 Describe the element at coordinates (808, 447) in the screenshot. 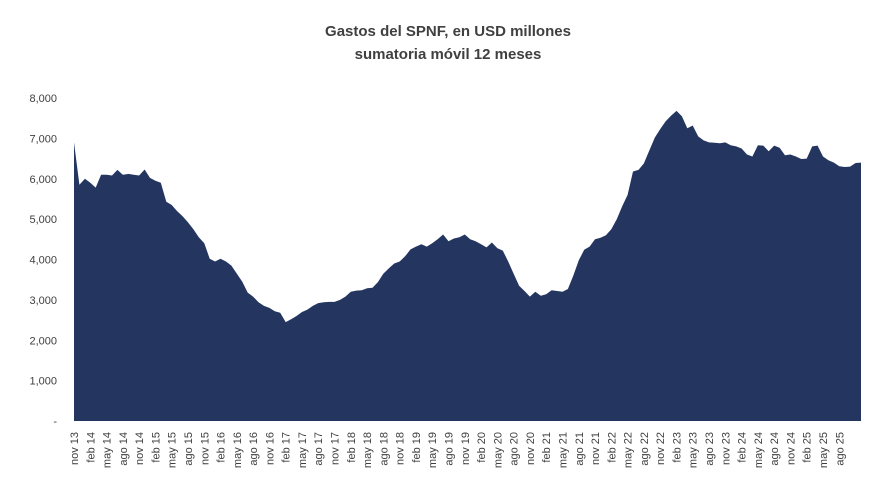

I see `x-tick-label: feb 25` at that location.